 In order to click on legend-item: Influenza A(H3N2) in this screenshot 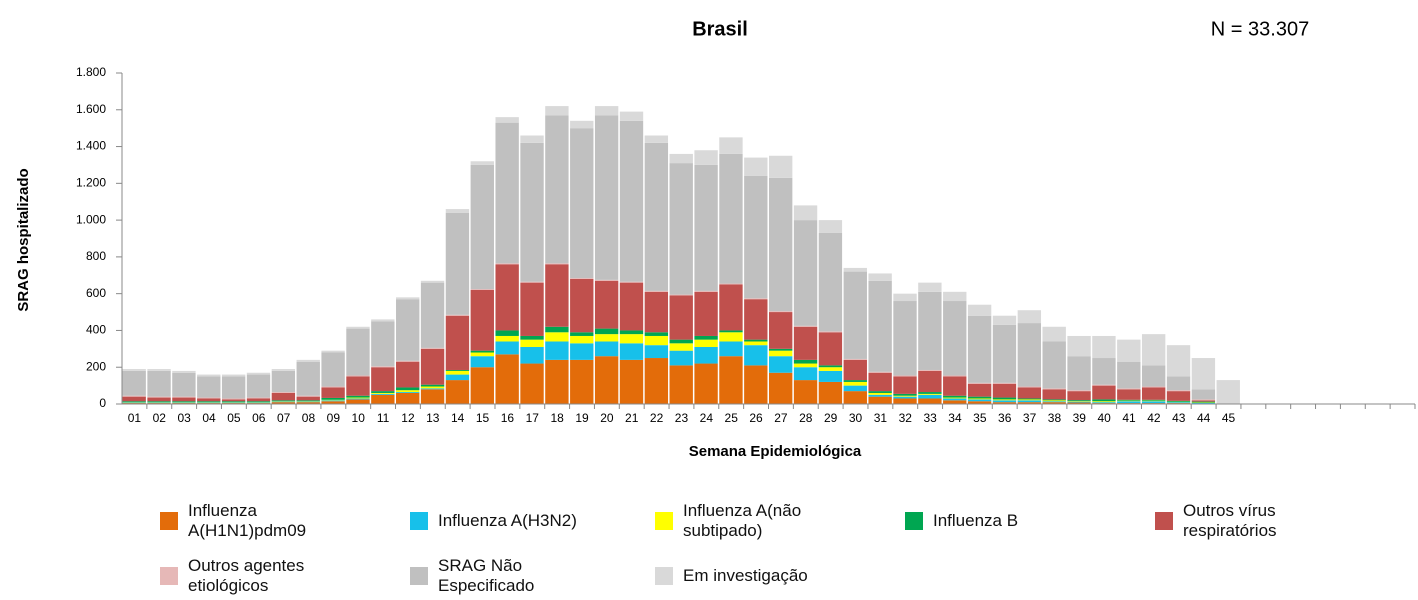, I will do `click(524, 521)`.